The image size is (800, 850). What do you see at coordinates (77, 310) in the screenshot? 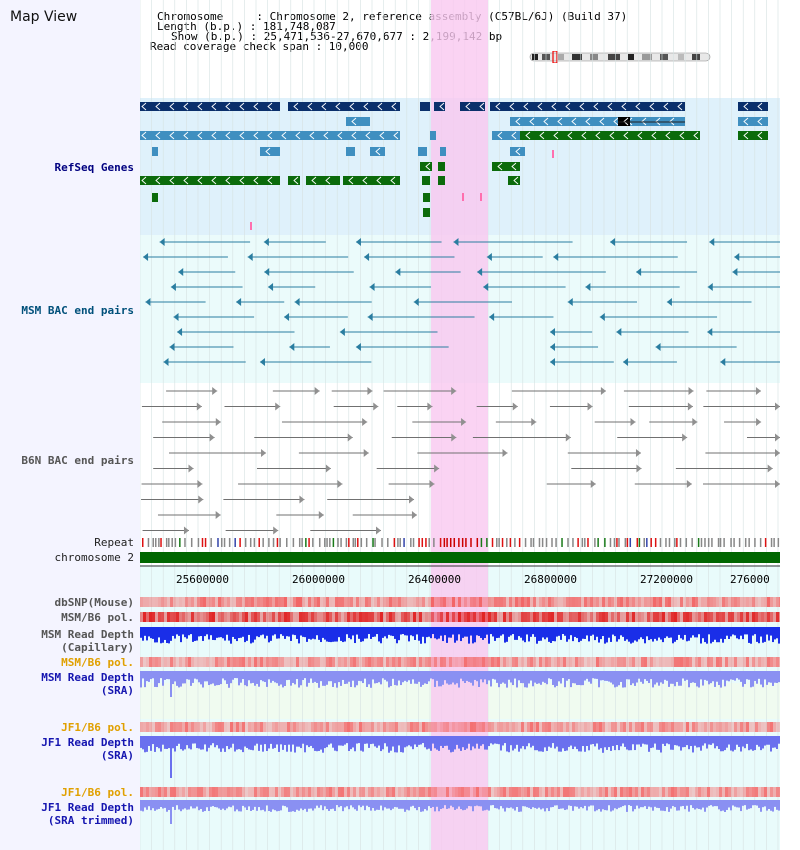
I see `track-label-msm-bac: MSM BAC end pairs` at bounding box center [77, 310].